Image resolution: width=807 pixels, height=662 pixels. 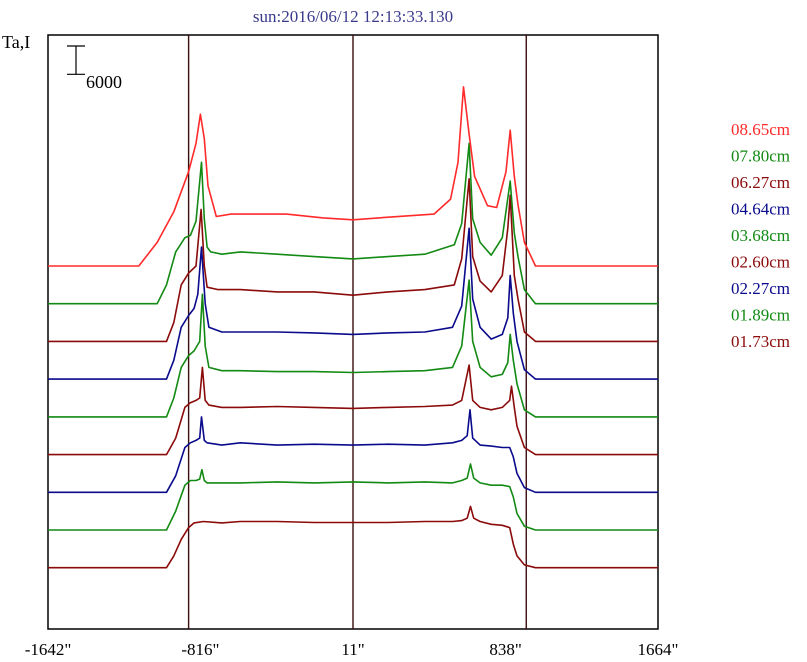 I want to click on legend-entry-02.27cm: 02.27cm, so click(x=760, y=288).